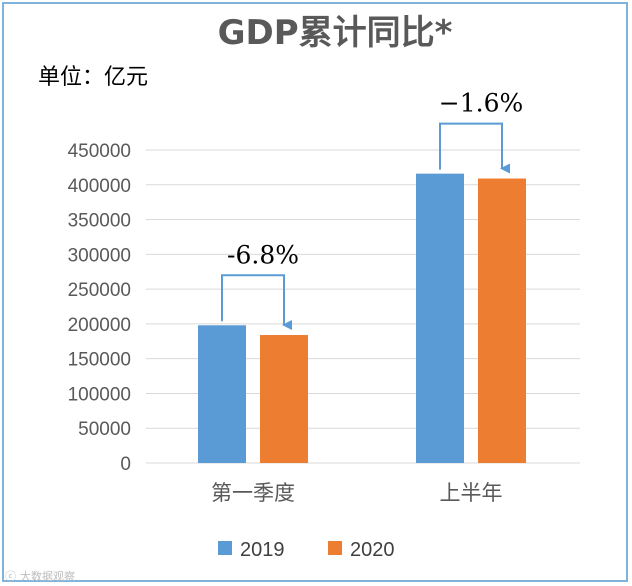 The width and height of the screenshot is (632, 586). Describe the element at coordinates (99, 151) in the screenshot. I see `y-tick-label: 450000` at that location.